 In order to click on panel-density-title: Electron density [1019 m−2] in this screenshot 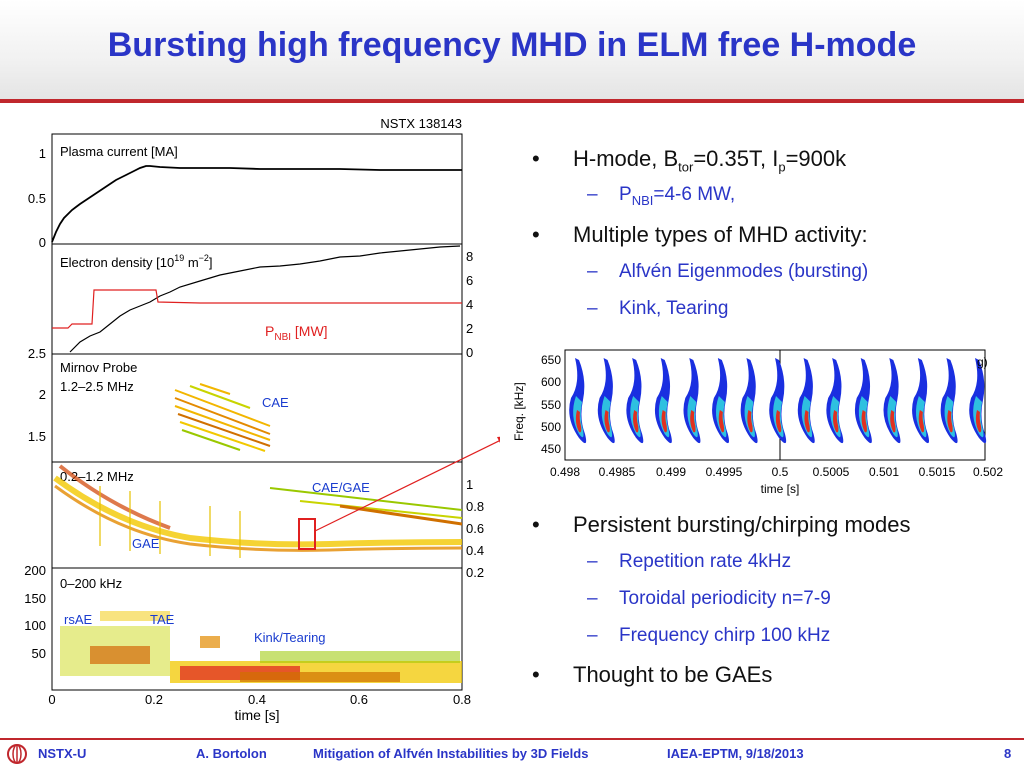, I will do `click(136, 261)`.